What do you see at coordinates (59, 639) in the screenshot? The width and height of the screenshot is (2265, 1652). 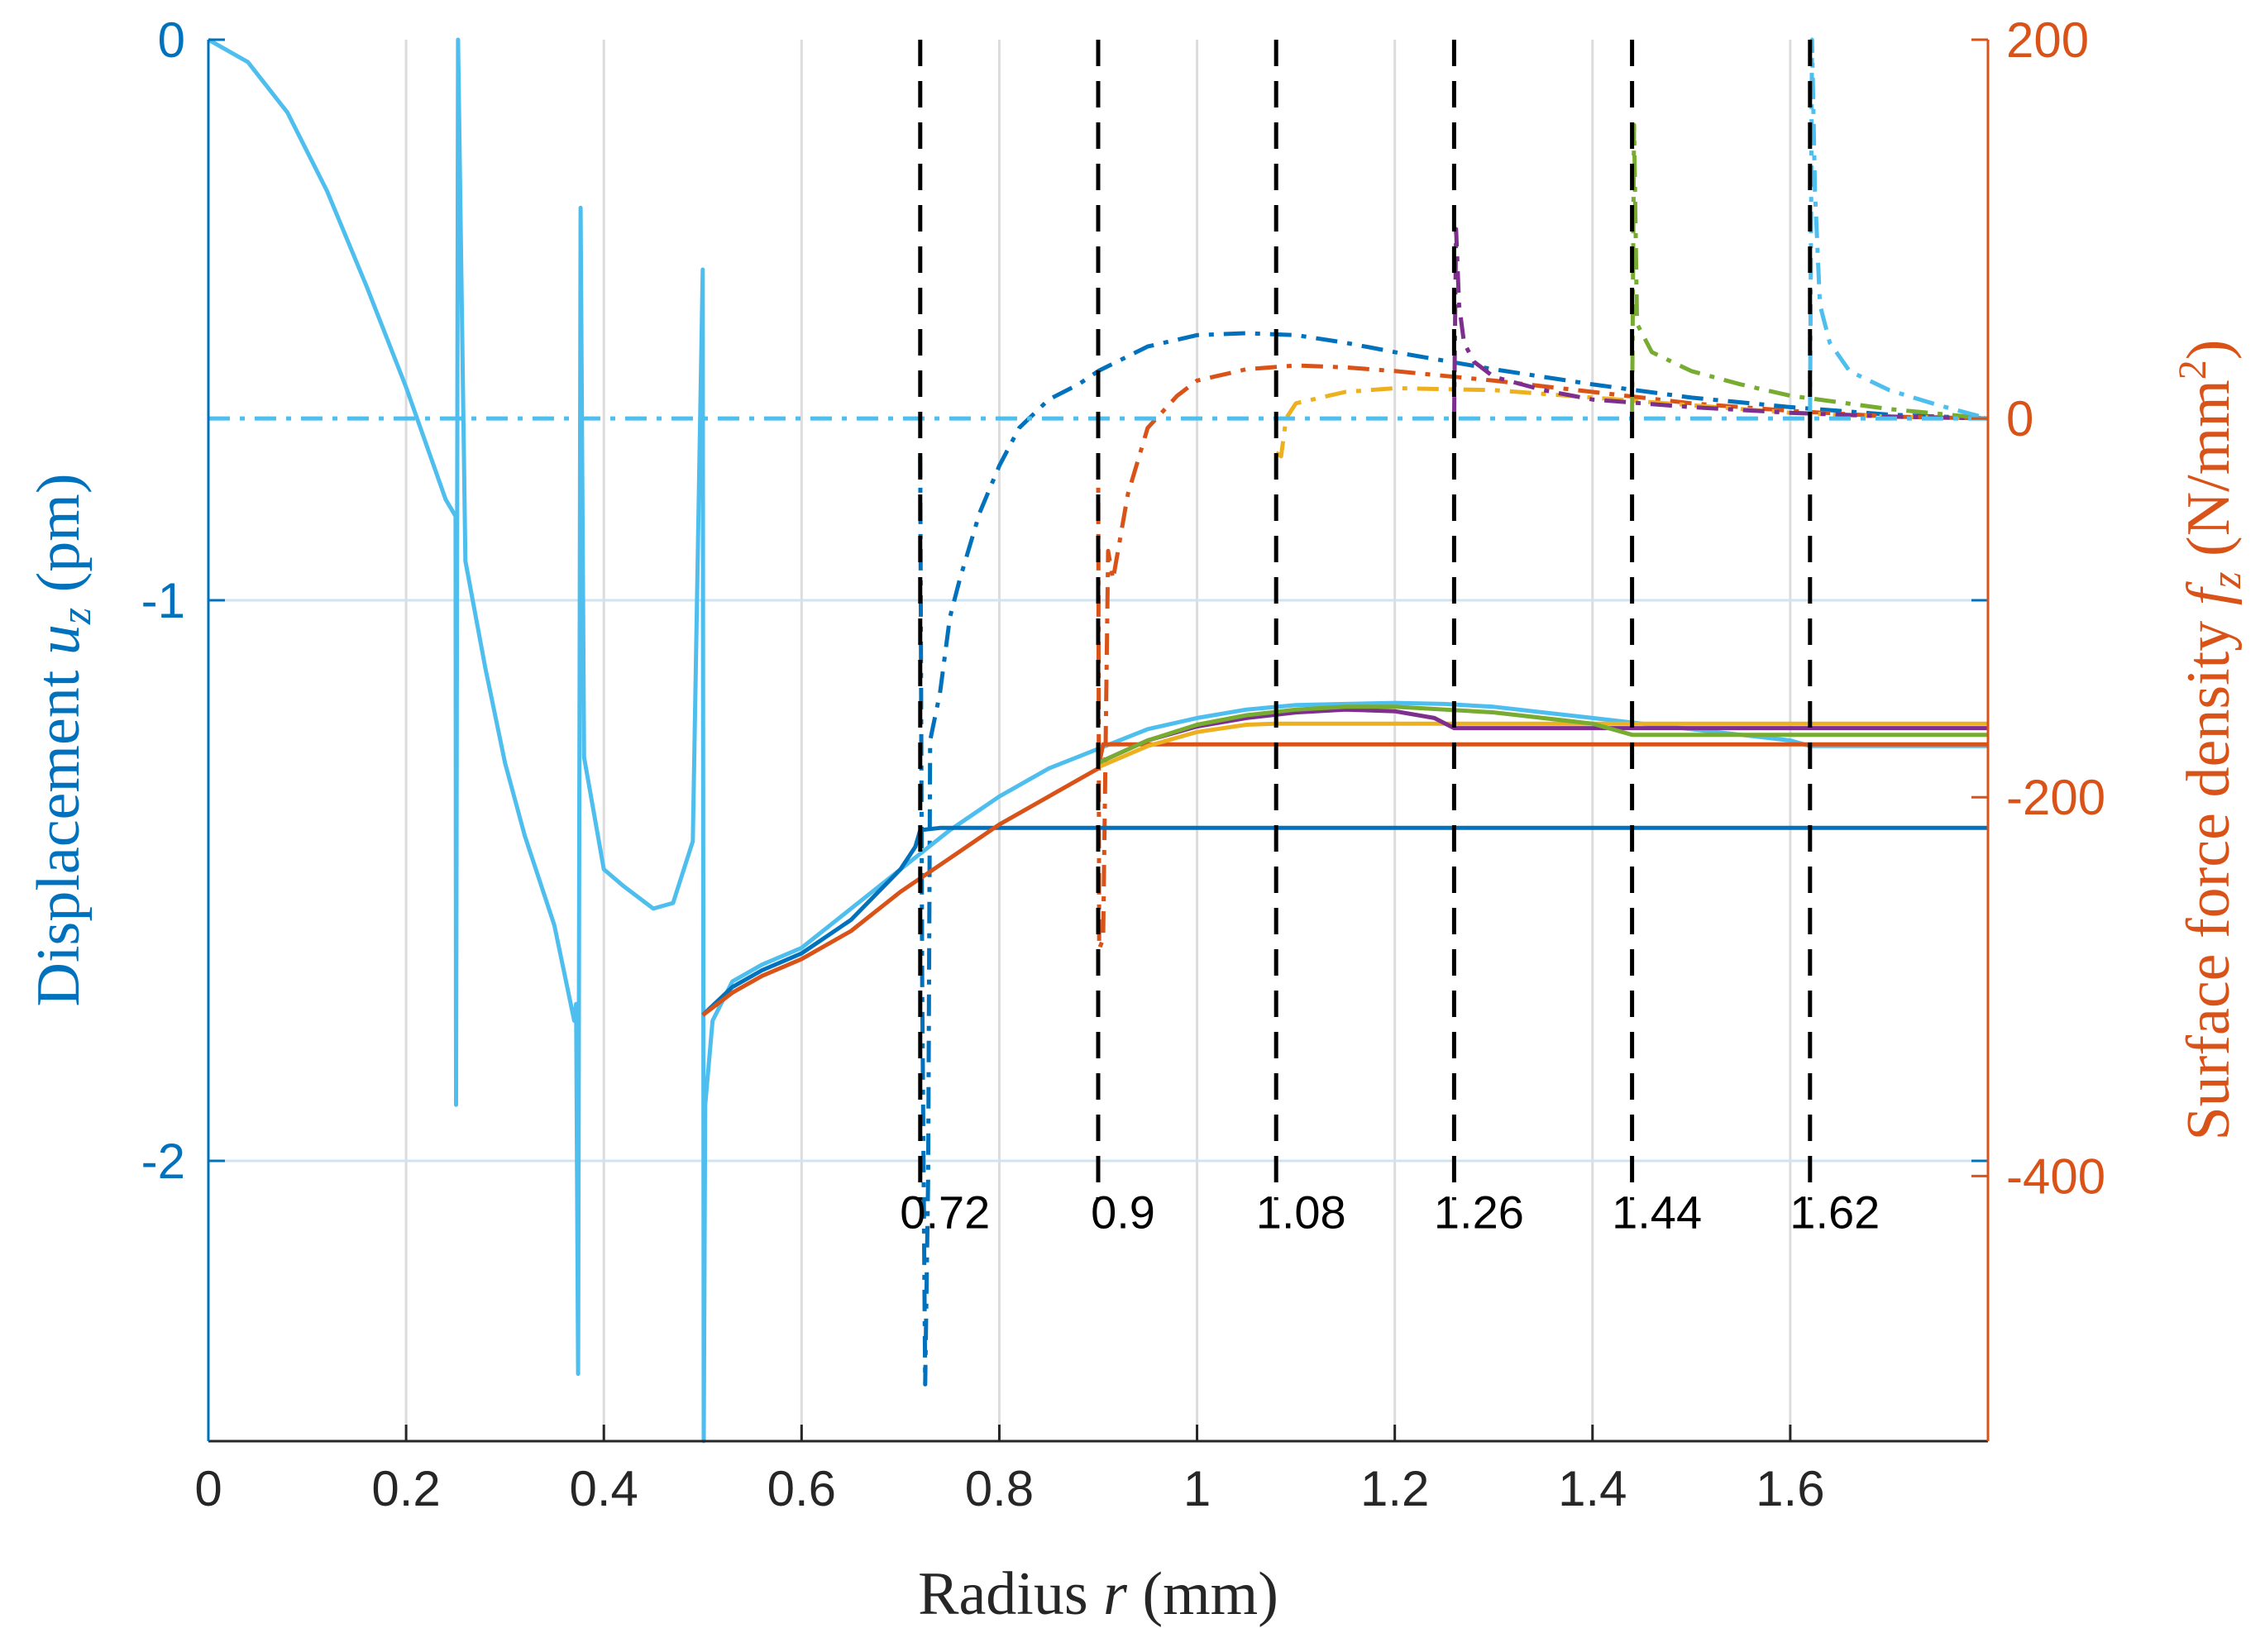 I see `left-axis-label-var: u` at bounding box center [59, 639].